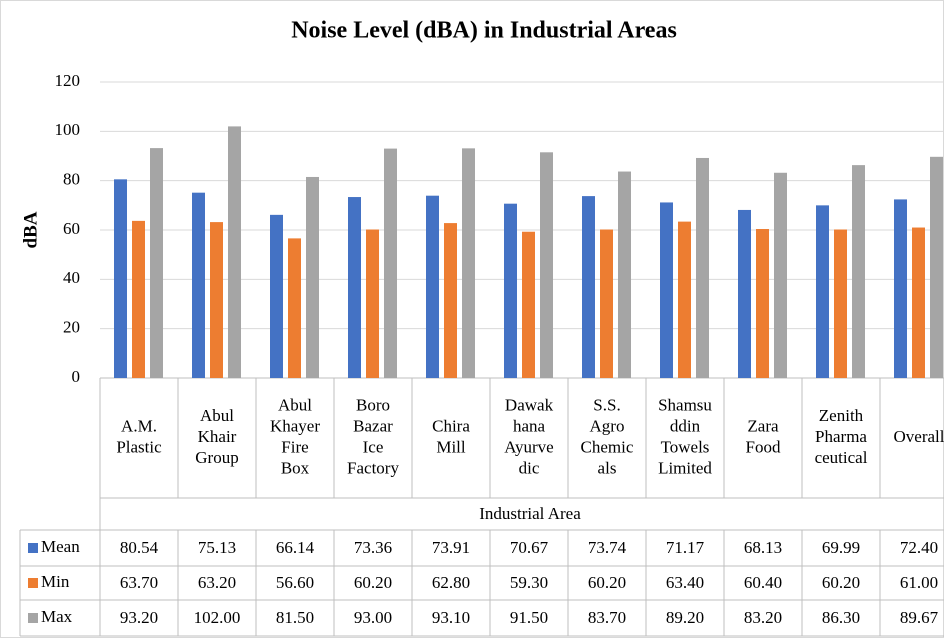 The width and height of the screenshot is (944, 638). I want to click on x-axis-title: Industrial Area, so click(530, 513).